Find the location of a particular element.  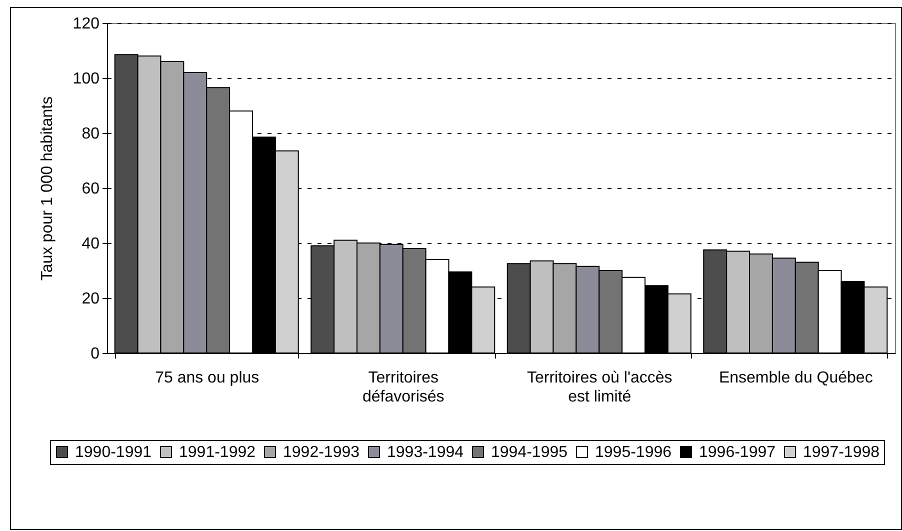

legend-label: 1997-1998 is located at coordinates (841, 452).